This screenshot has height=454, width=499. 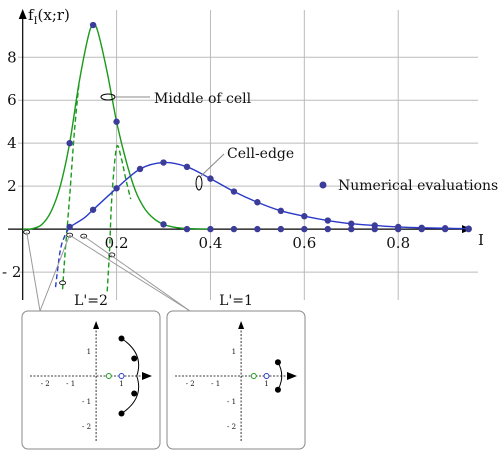 What do you see at coordinates (22, 14) in the screenshot?
I see `y-axis-arrow` at bounding box center [22, 14].